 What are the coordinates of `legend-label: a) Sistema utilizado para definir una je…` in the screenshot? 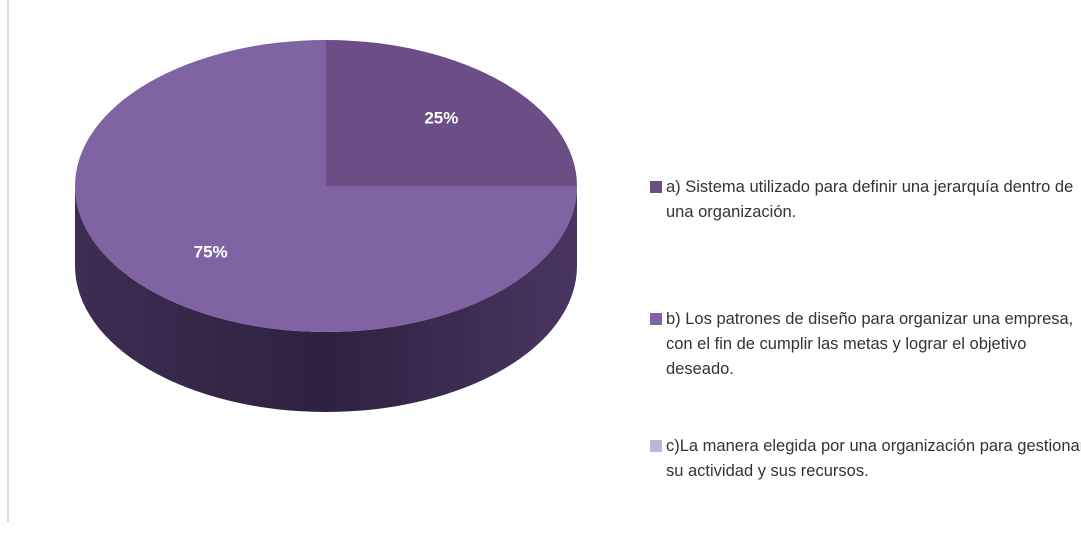 It's located at (870, 199).